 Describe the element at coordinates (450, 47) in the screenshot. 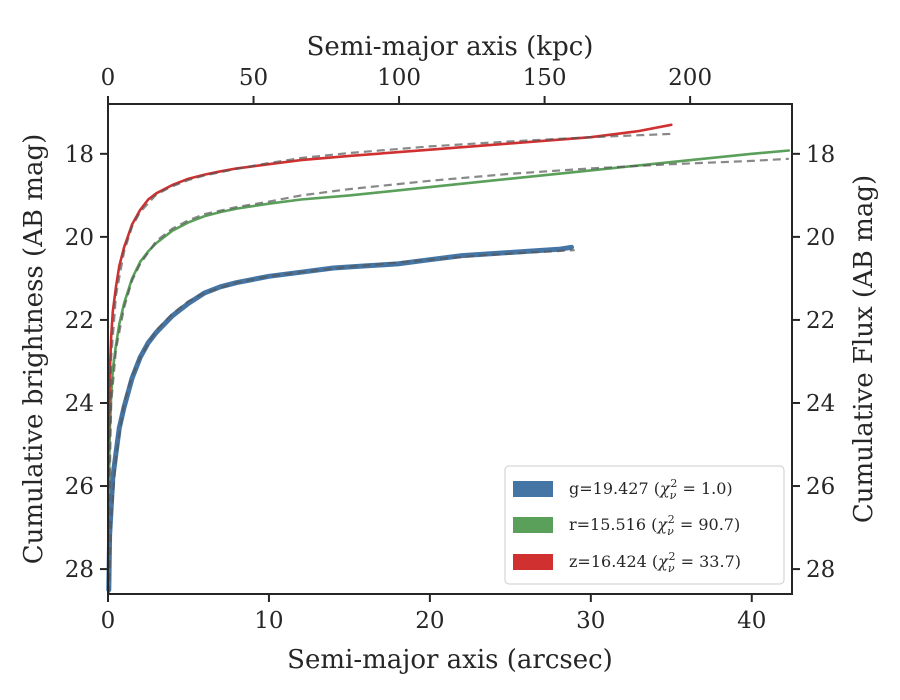

I see `x-top-axis-title: Semi-major axis (kpc)` at that location.